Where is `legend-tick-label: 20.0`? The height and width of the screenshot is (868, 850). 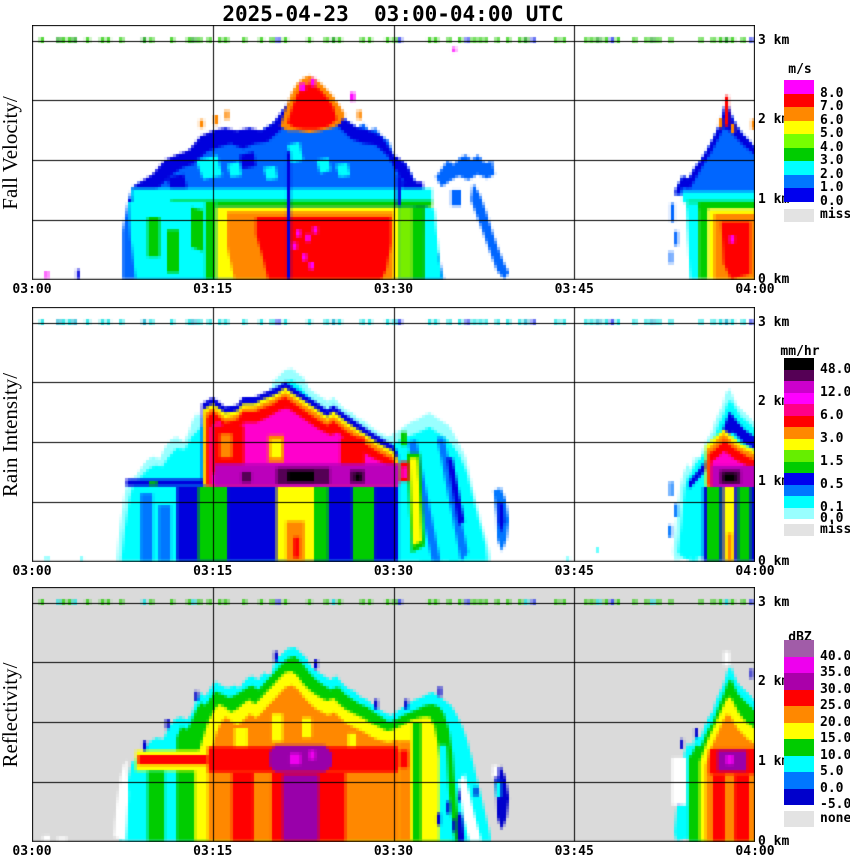 legend-tick-label: 20.0 is located at coordinates (835, 722).